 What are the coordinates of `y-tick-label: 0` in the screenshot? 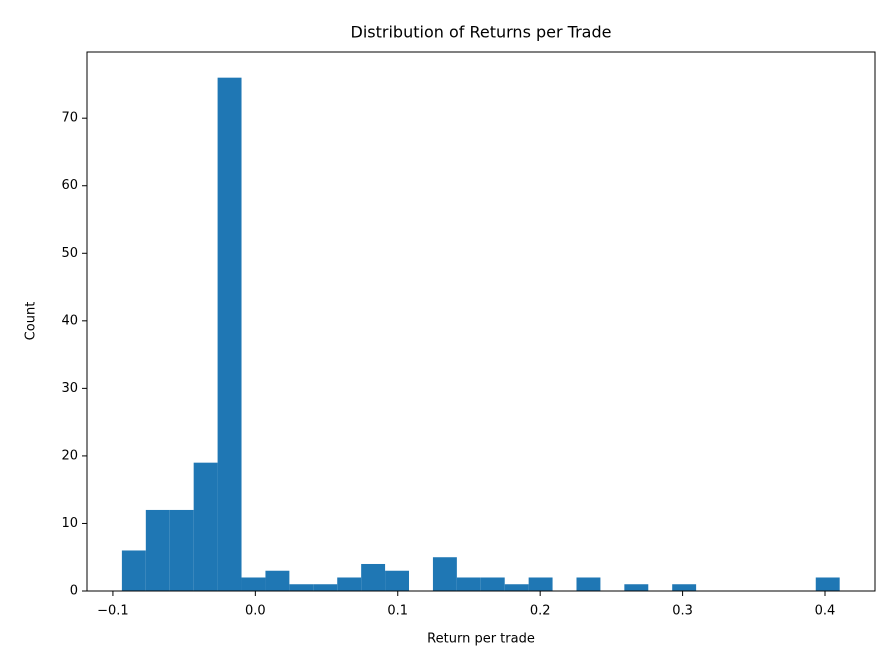 It's located at (74, 591).